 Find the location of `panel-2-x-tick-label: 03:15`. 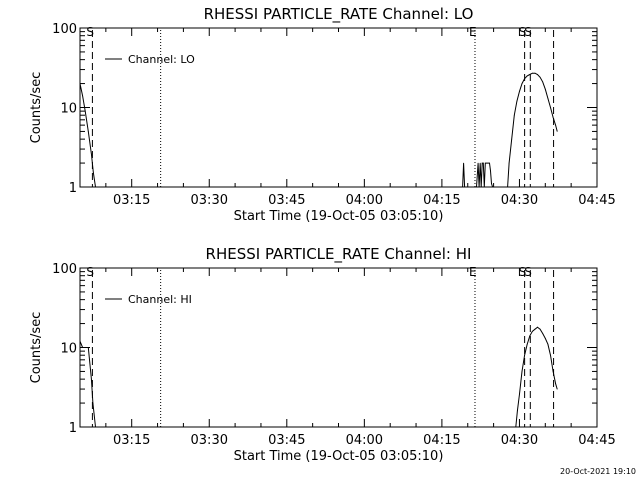

panel-2-x-tick-label: 03:15 is located at coordinates (131, 440).